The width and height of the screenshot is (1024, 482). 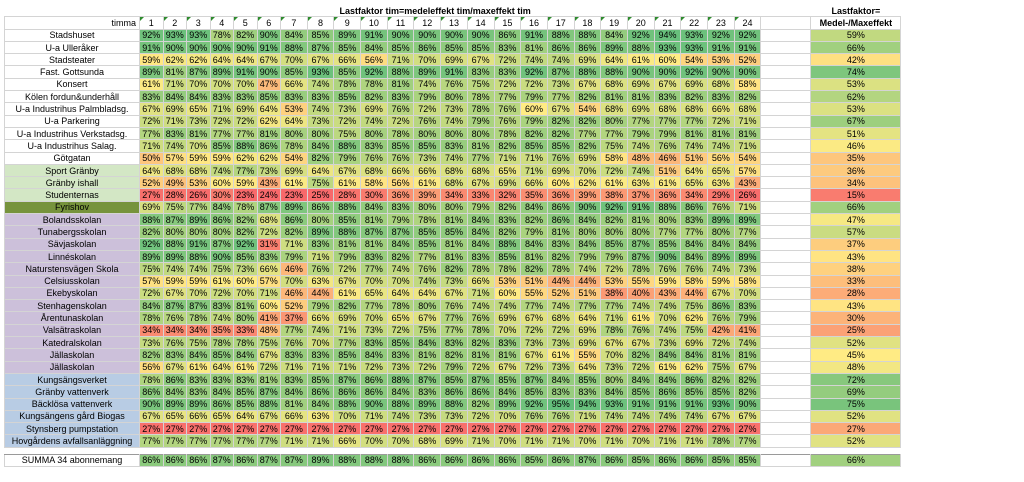 I want to click on row-name: Linnéskolan, so click(x=72, y=256).